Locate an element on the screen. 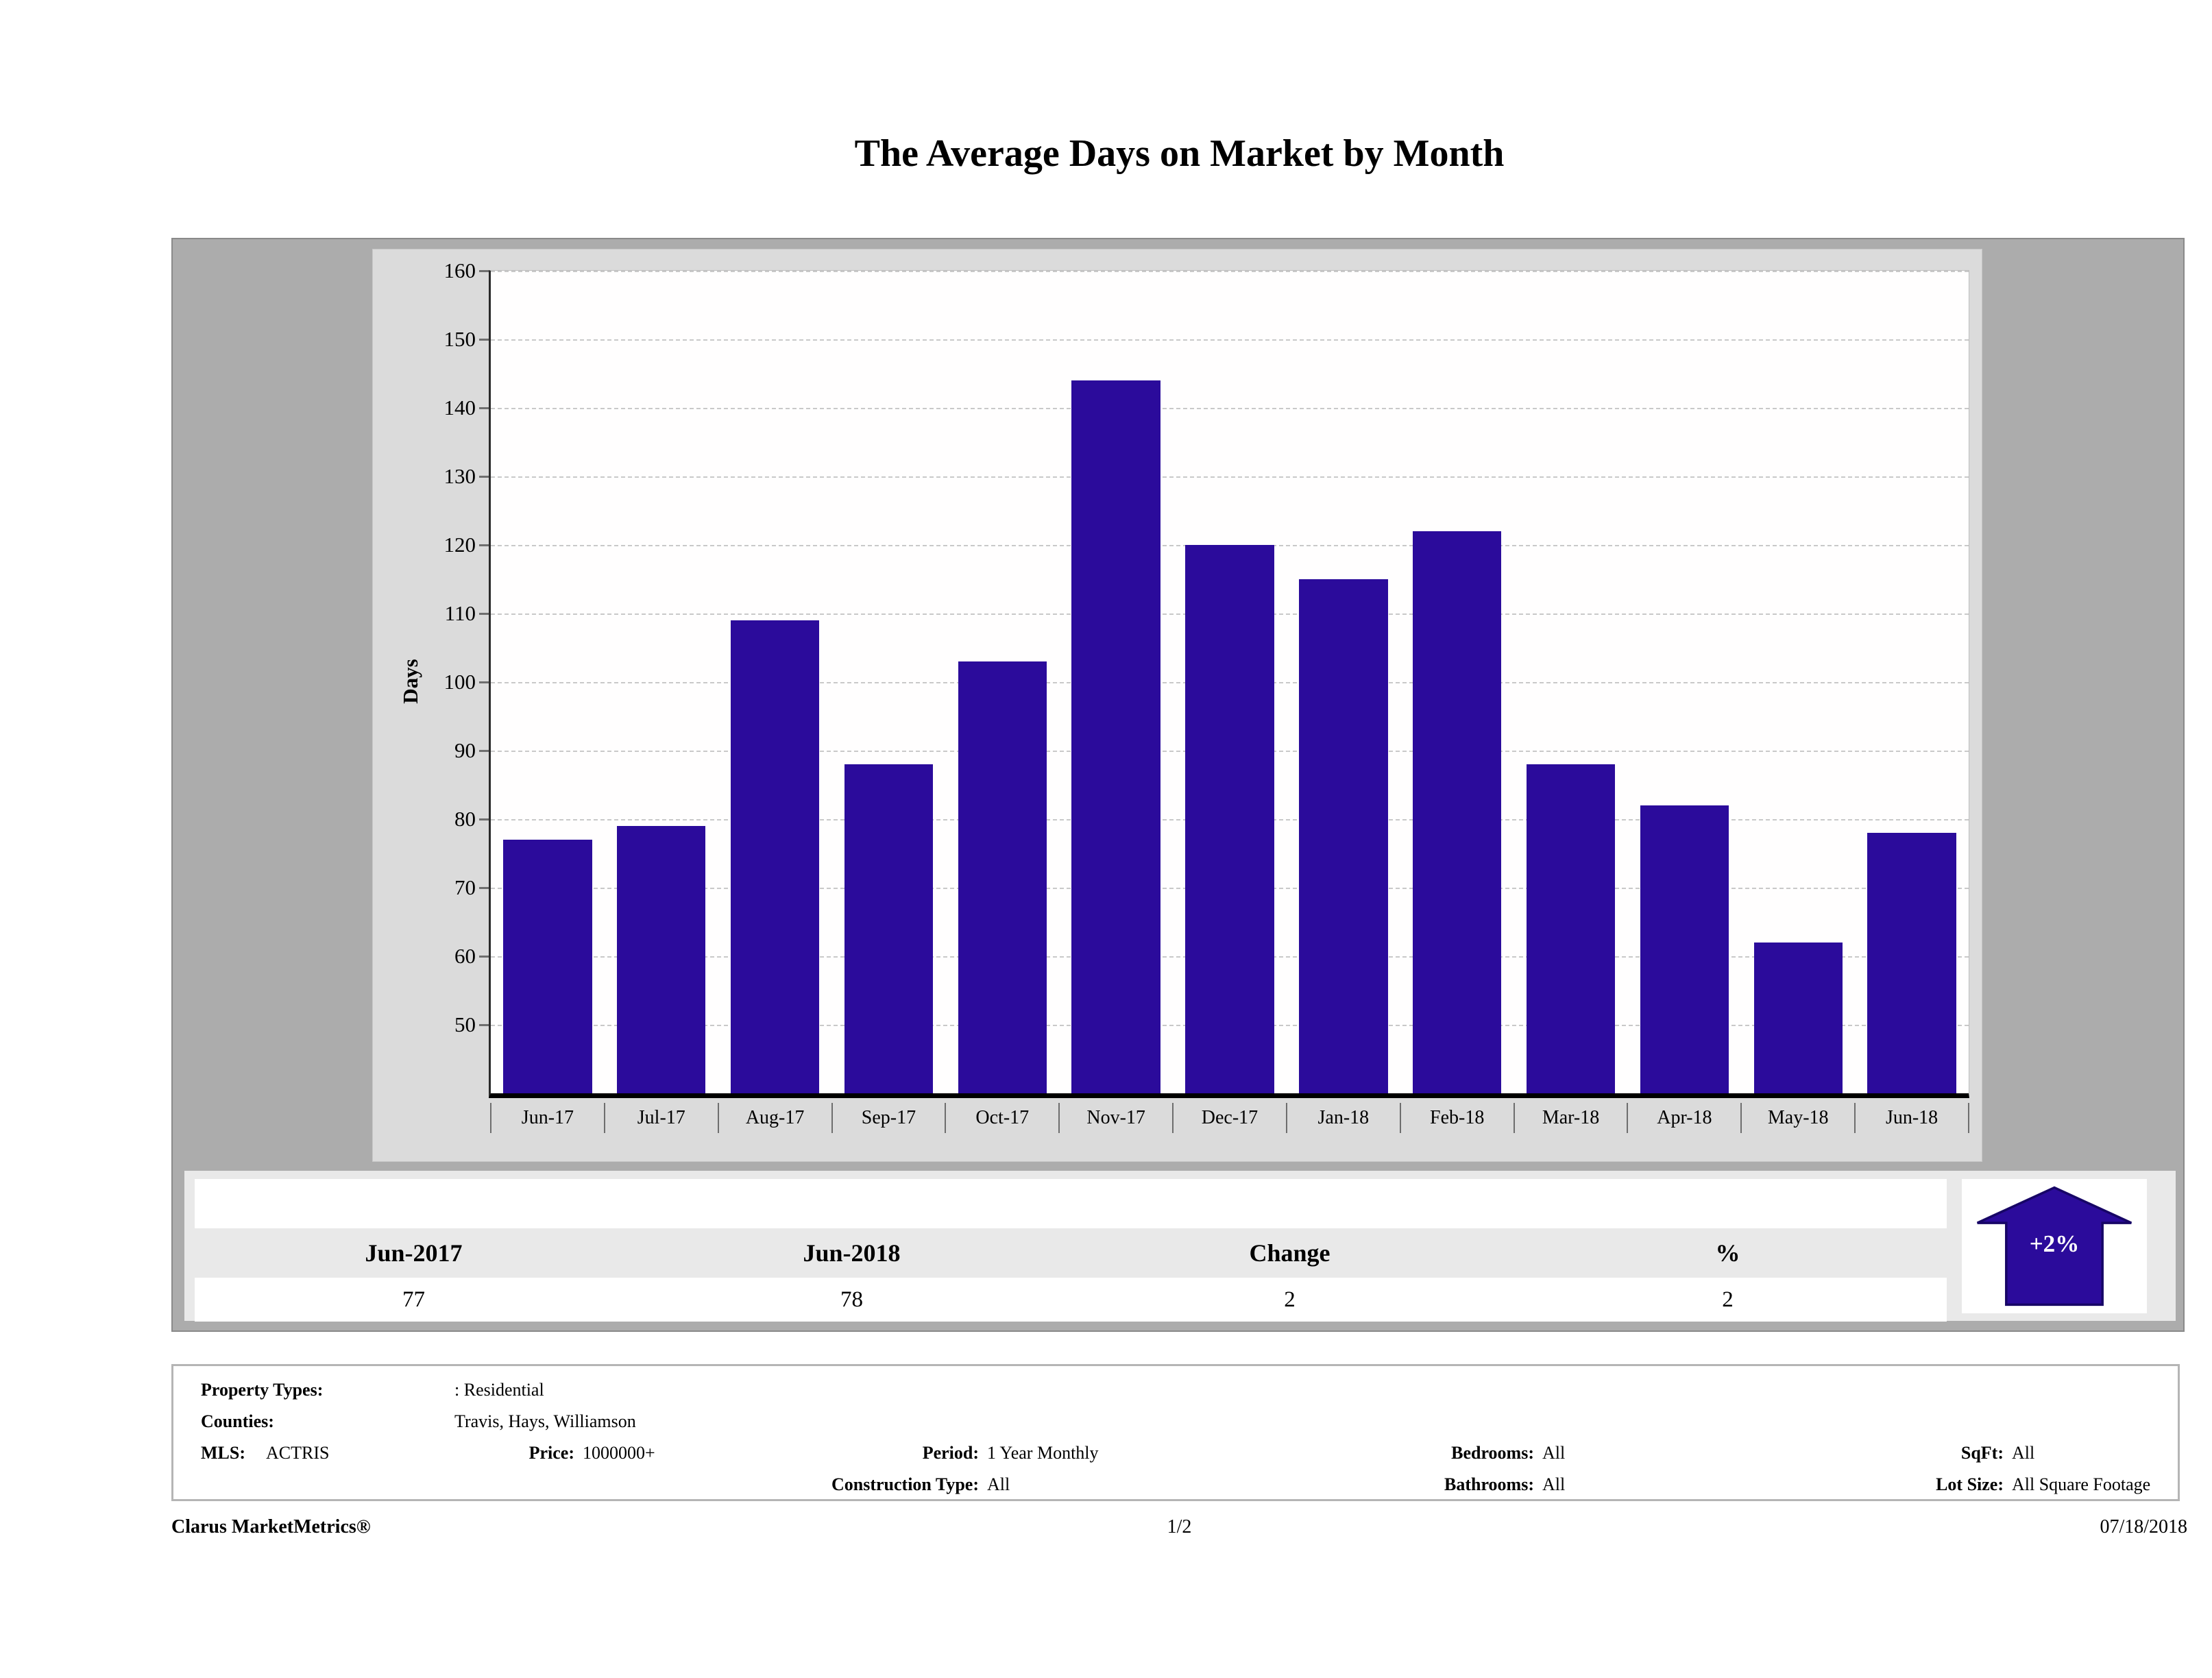  x-axis-label-Oct-17: Oct-17 is located at coordinates (1002, 1117).